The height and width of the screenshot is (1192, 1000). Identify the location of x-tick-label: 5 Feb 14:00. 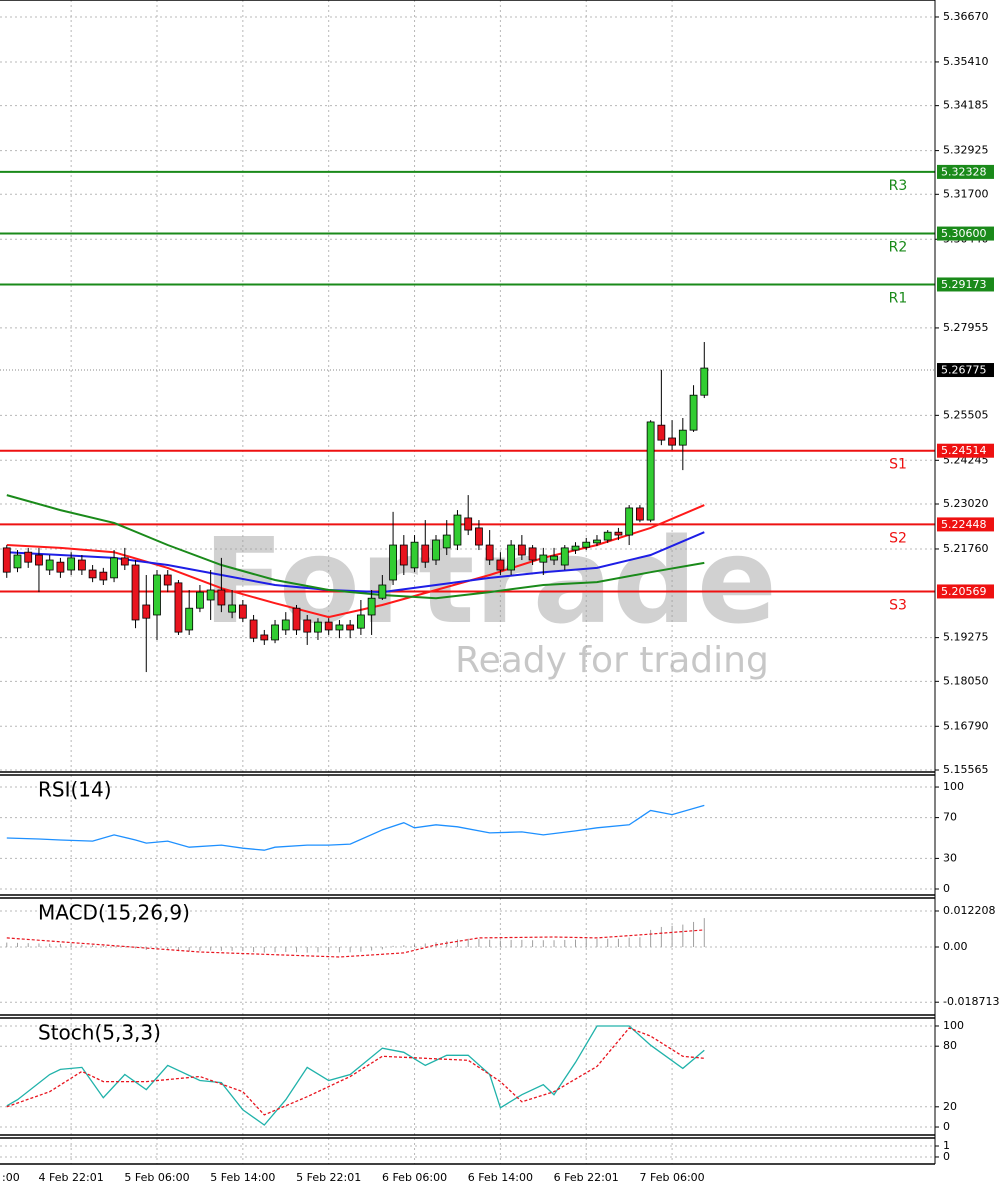
(242, 1177).